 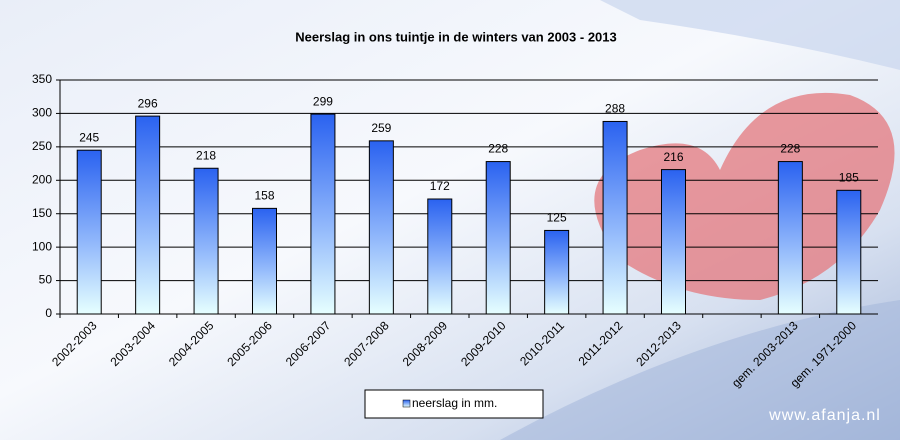 What do you see at coordinates (42, 213) in the screenshot?
I see `y-tick-label: 150` at bounding box center [42, 213].